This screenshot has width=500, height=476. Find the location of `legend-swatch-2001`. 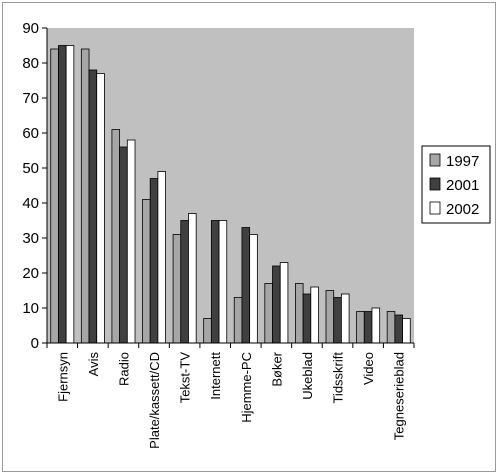

legend-swatch-2001 is located at coordinates (435, 184).